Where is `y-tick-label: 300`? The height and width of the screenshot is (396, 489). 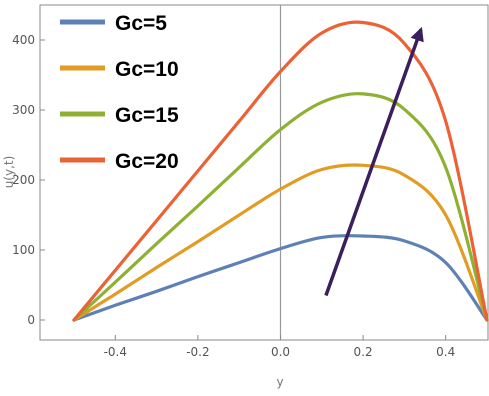 y-tick-label: 300 is located at coordinates (23, 110).